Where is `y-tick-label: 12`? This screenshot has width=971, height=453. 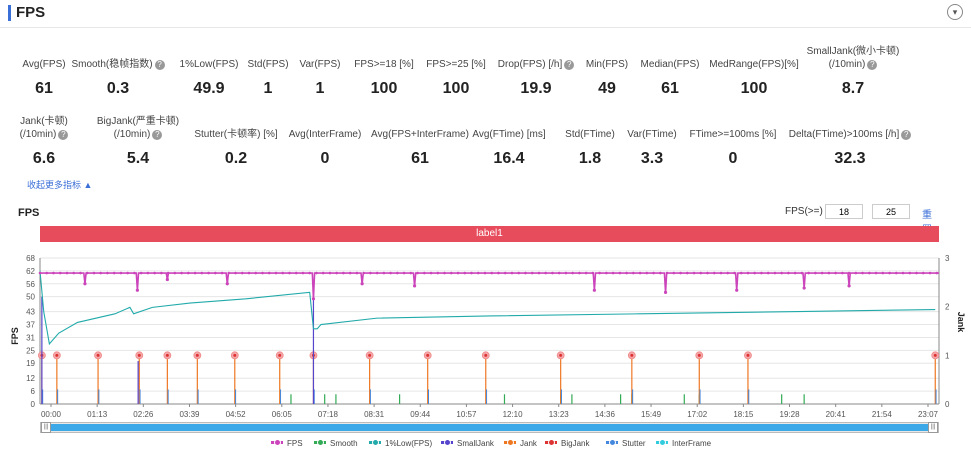 y-tick-label: 12 is located at coordinates (30, 378).